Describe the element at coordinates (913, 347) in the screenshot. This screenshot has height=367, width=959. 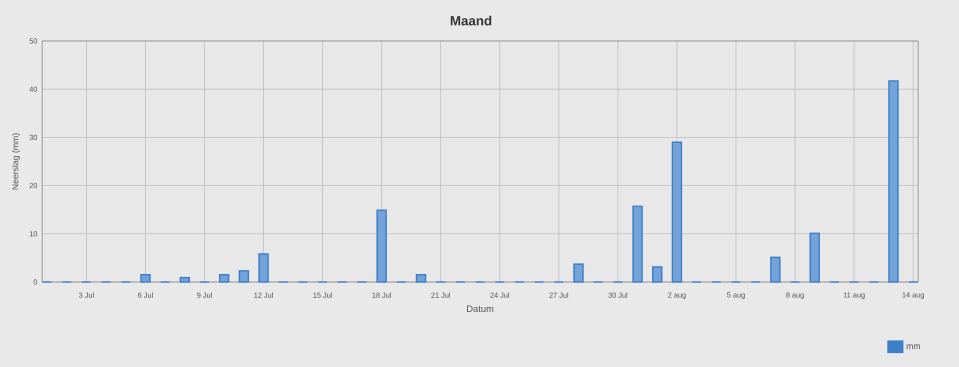
I see `legend-label: mm` at that location.